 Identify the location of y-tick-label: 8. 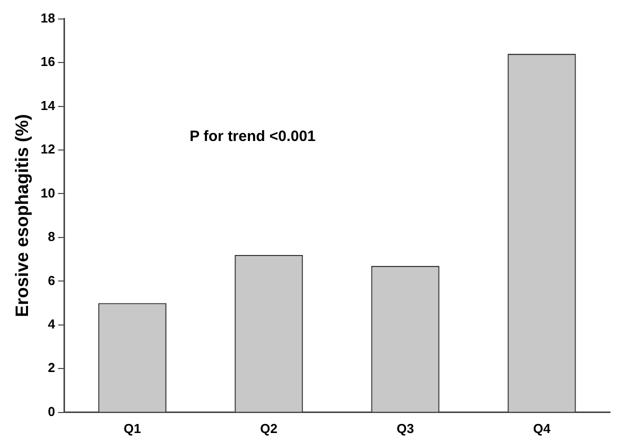
(52, 236).